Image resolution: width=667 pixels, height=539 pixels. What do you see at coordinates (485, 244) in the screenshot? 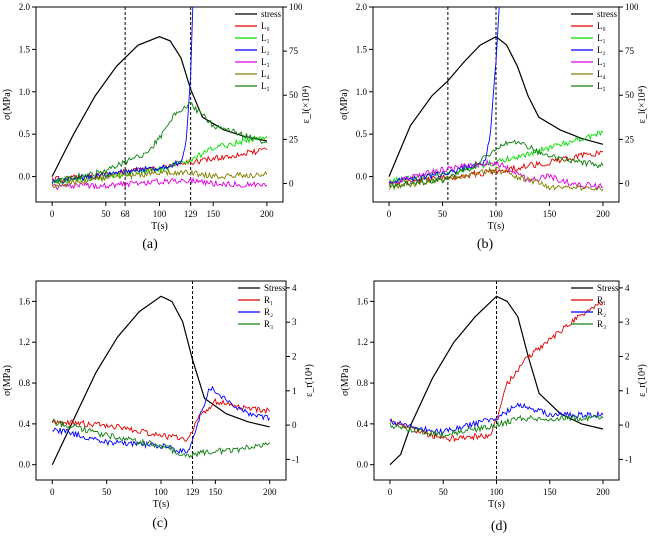
I see `panel-label: (b)` at bounding box center [485, 244].